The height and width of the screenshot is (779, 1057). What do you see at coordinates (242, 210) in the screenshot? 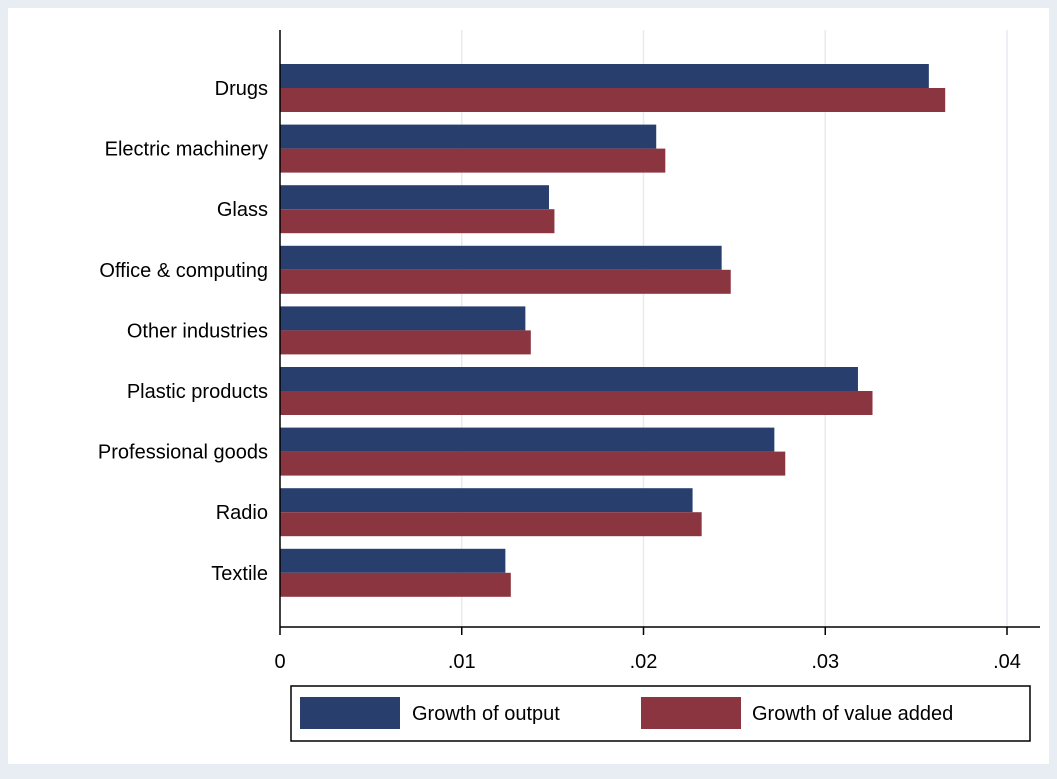
I see `category-label: Glass` at bounding box center [242, 210].